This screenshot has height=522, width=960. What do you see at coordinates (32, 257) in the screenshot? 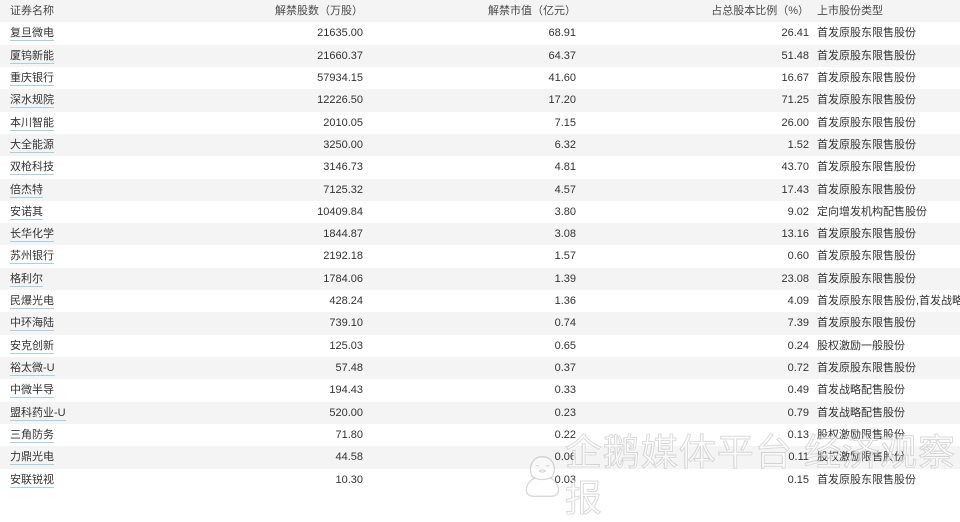
I see `security-name-link: 苏州银行` at bounding box center [32, 257].